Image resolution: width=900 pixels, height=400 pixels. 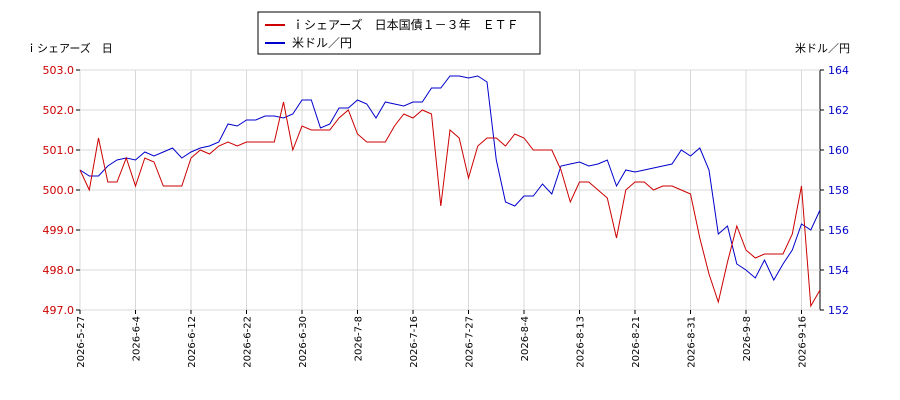 I want to click on y-left-tick-label: 498.0, so click(x=59, y=270).